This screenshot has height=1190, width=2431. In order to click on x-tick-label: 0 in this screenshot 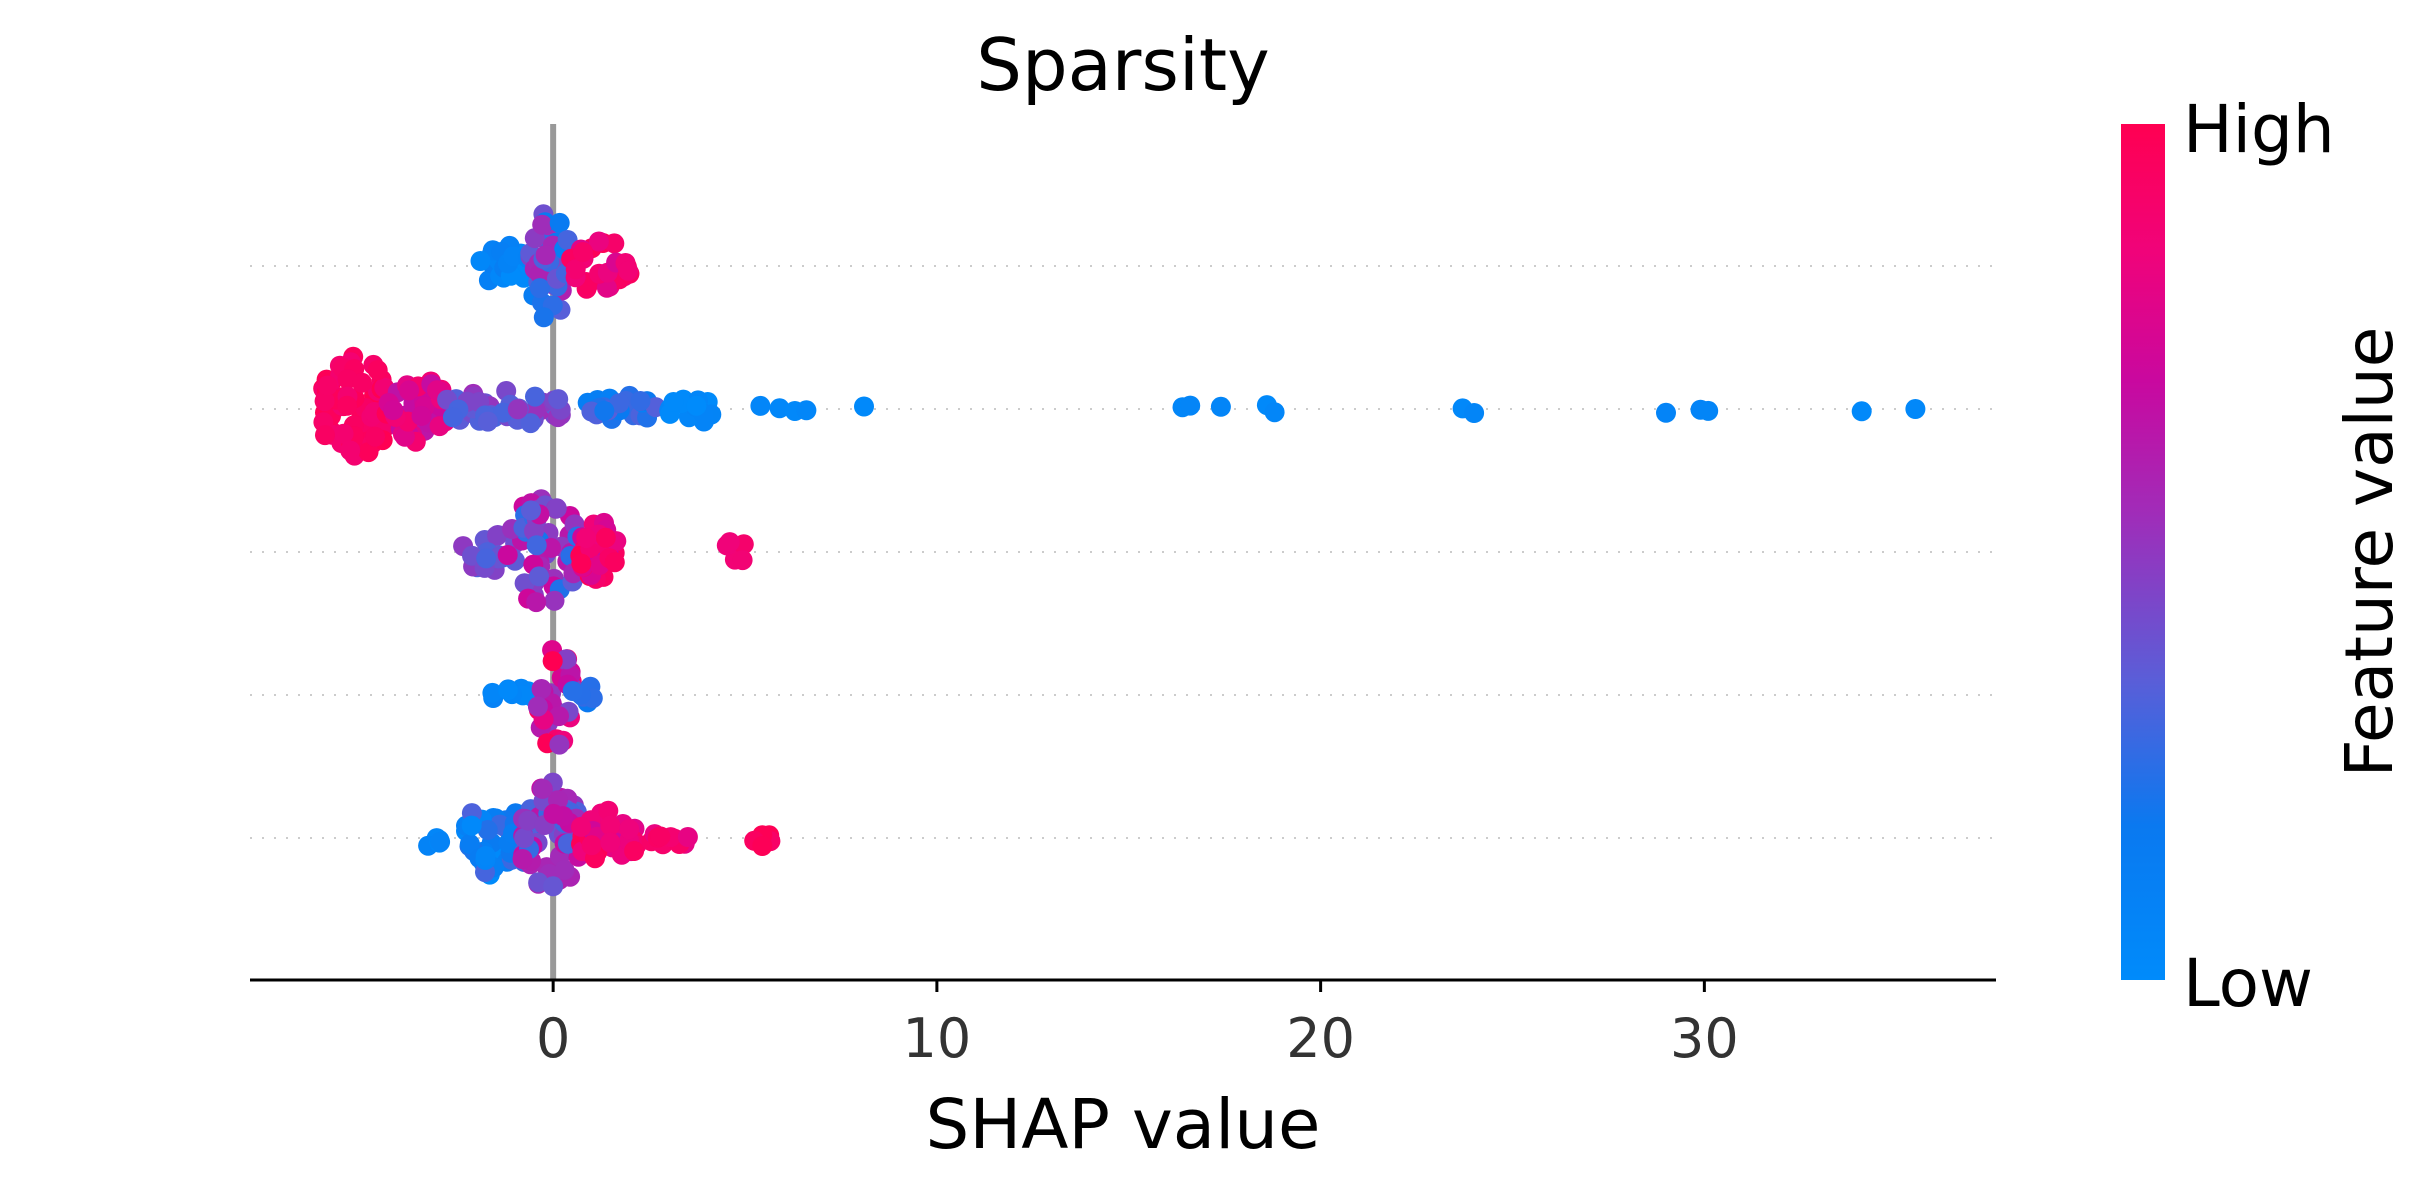, I will do `click(553, 1038)`.